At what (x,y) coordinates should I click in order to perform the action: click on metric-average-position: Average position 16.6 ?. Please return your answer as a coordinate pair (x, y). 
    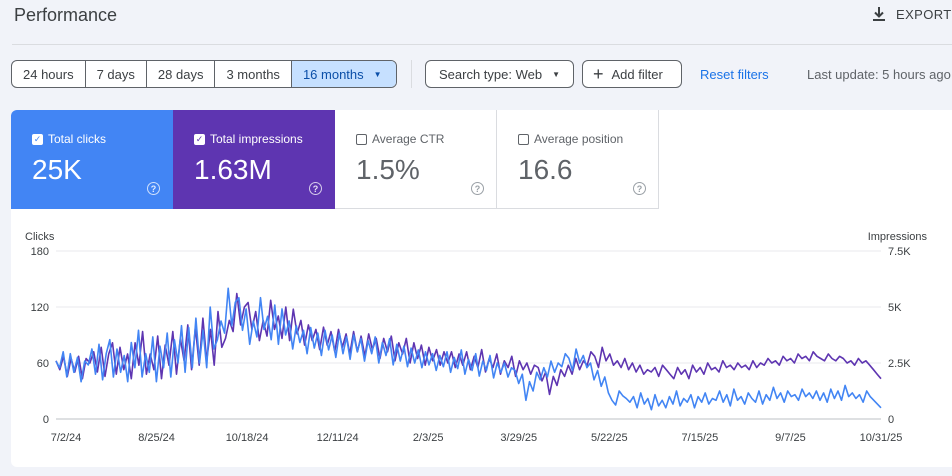
    Looking at the image, I should click on (578, 159).